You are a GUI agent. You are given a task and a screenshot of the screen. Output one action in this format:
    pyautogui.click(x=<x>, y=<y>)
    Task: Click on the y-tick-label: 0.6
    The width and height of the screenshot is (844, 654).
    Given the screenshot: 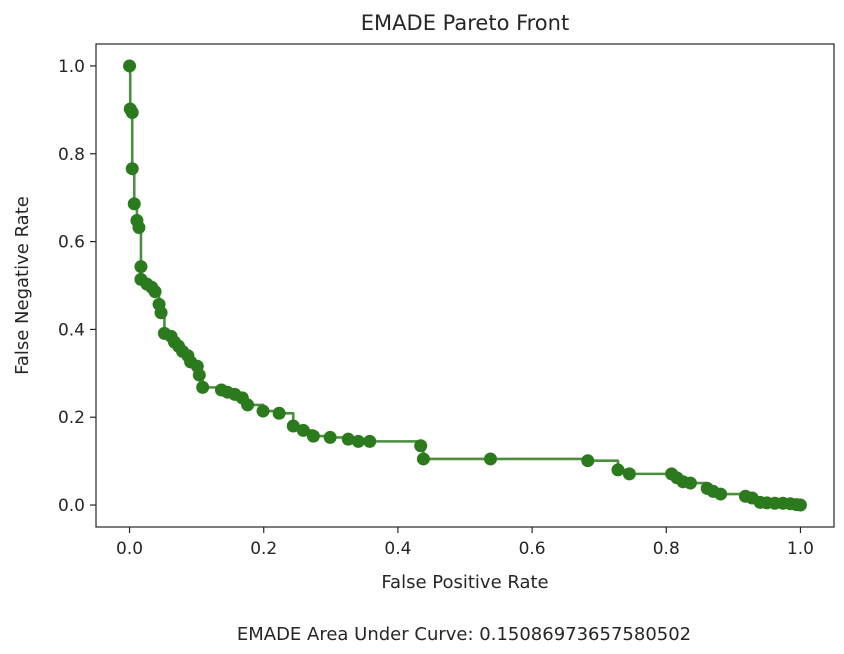 What is the action you would take?
    pyautogui.click(x=71, y=243)
    